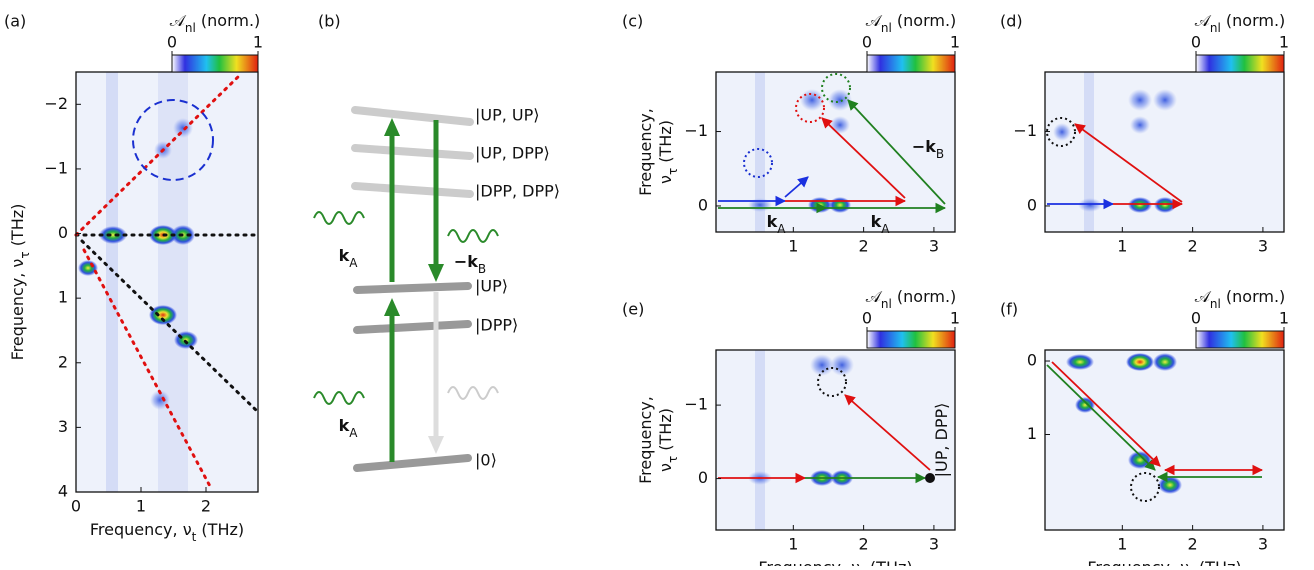 Image resolution: width=1314 pixels, height=570 pixels. What do you see at coordinates (1009, 309) in the screenshot?
I see `panel-label: (f)` at bounding box center [1009, 309].